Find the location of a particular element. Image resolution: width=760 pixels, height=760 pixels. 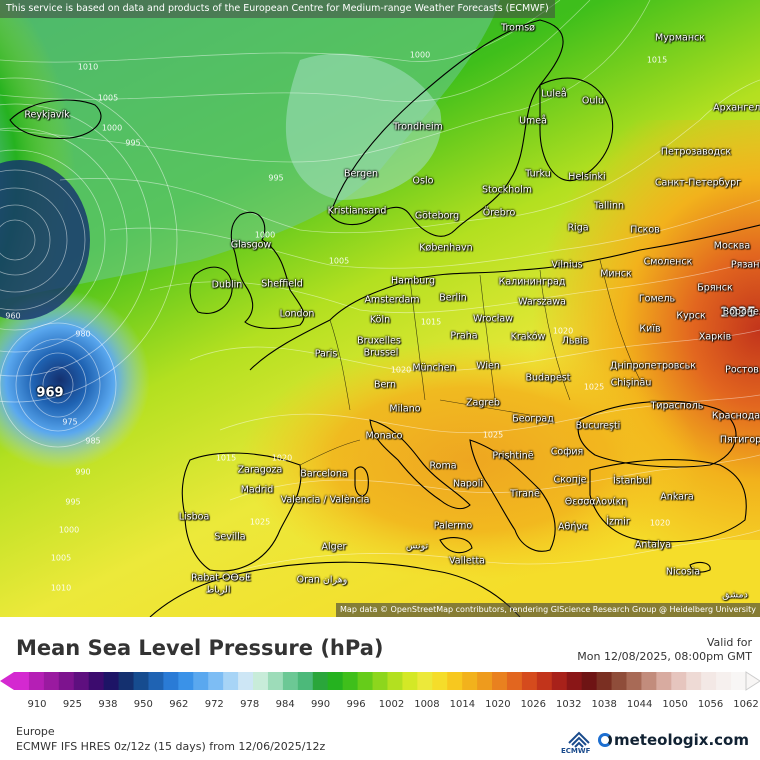

city-label: Hamburg is located at coordinates (413, 281).